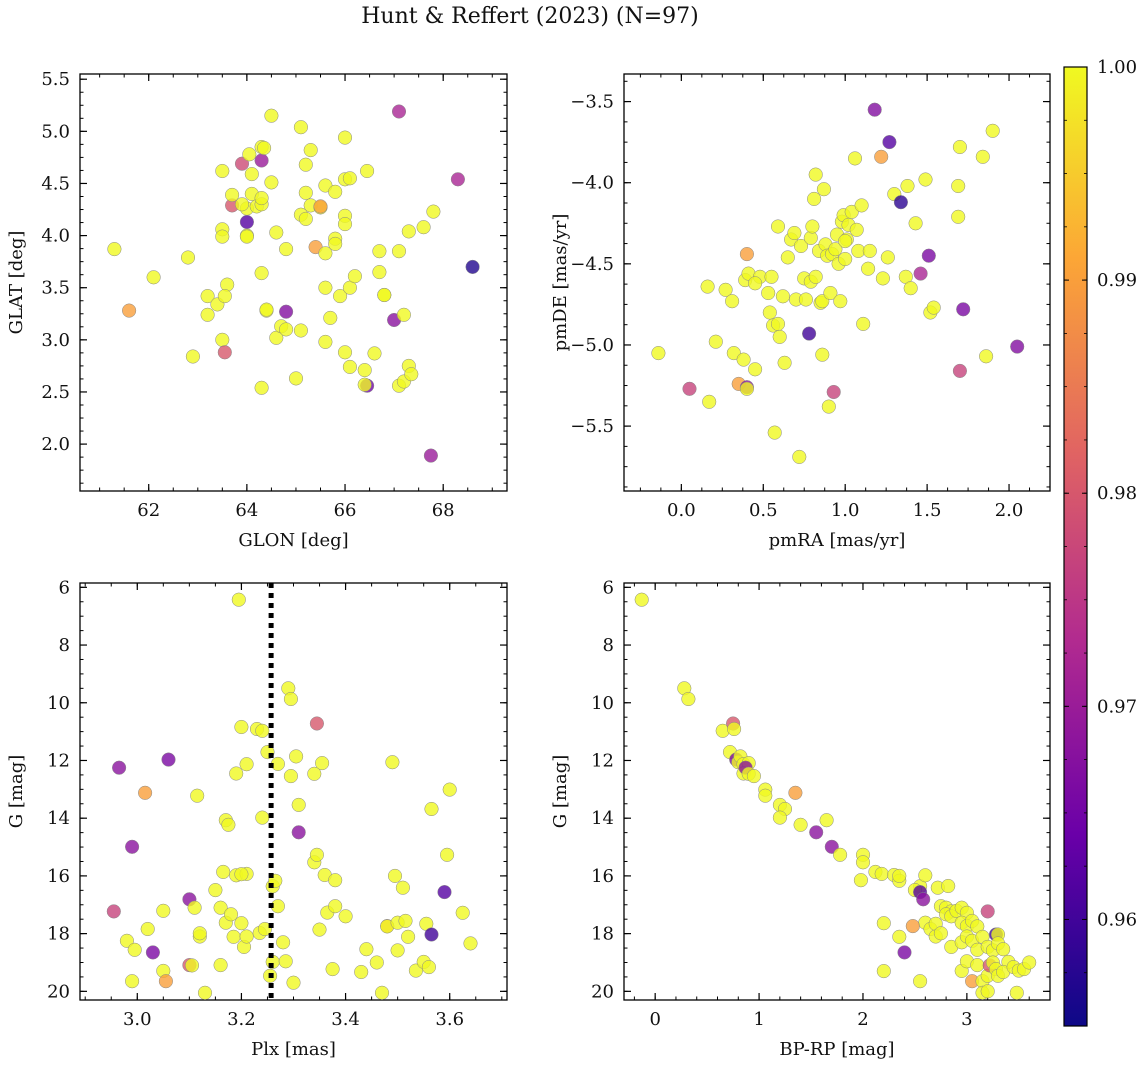 The height and width of the screenshot is (1067, 1148). What do you see at coordinates (602, 760) in the screenshot?
I see `y-tick-label: 12` at bounding box center [602, 760].